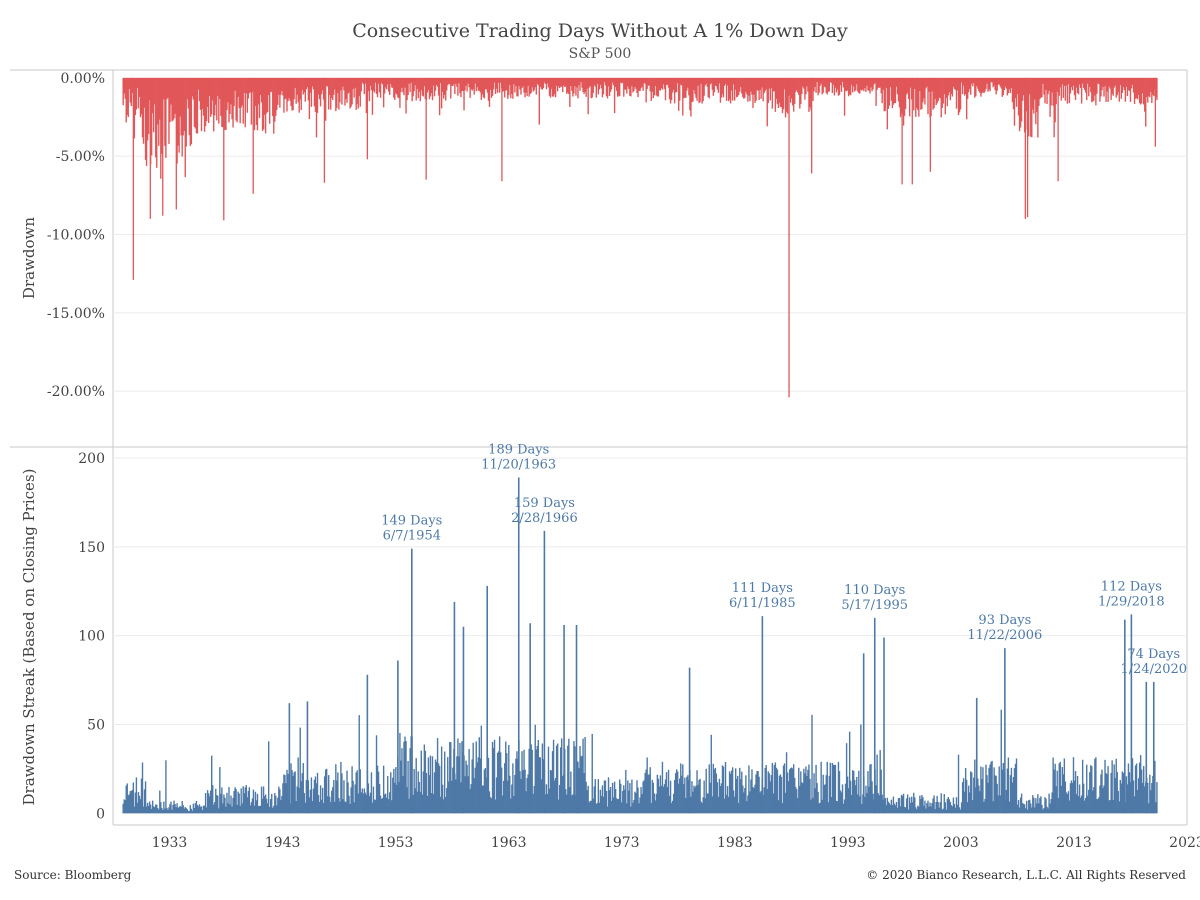 The height and width of the screenshot is (900, 1200). I want to click on bottom-y-tick-label: 50, so click(96, 726).